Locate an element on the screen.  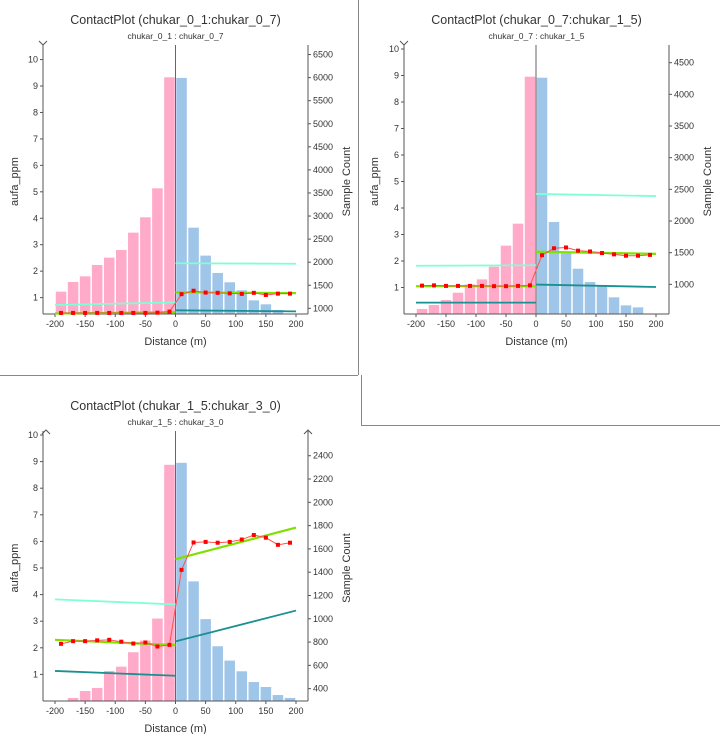
y2-tick-label: 3500 is located at coordinates (684, 126).